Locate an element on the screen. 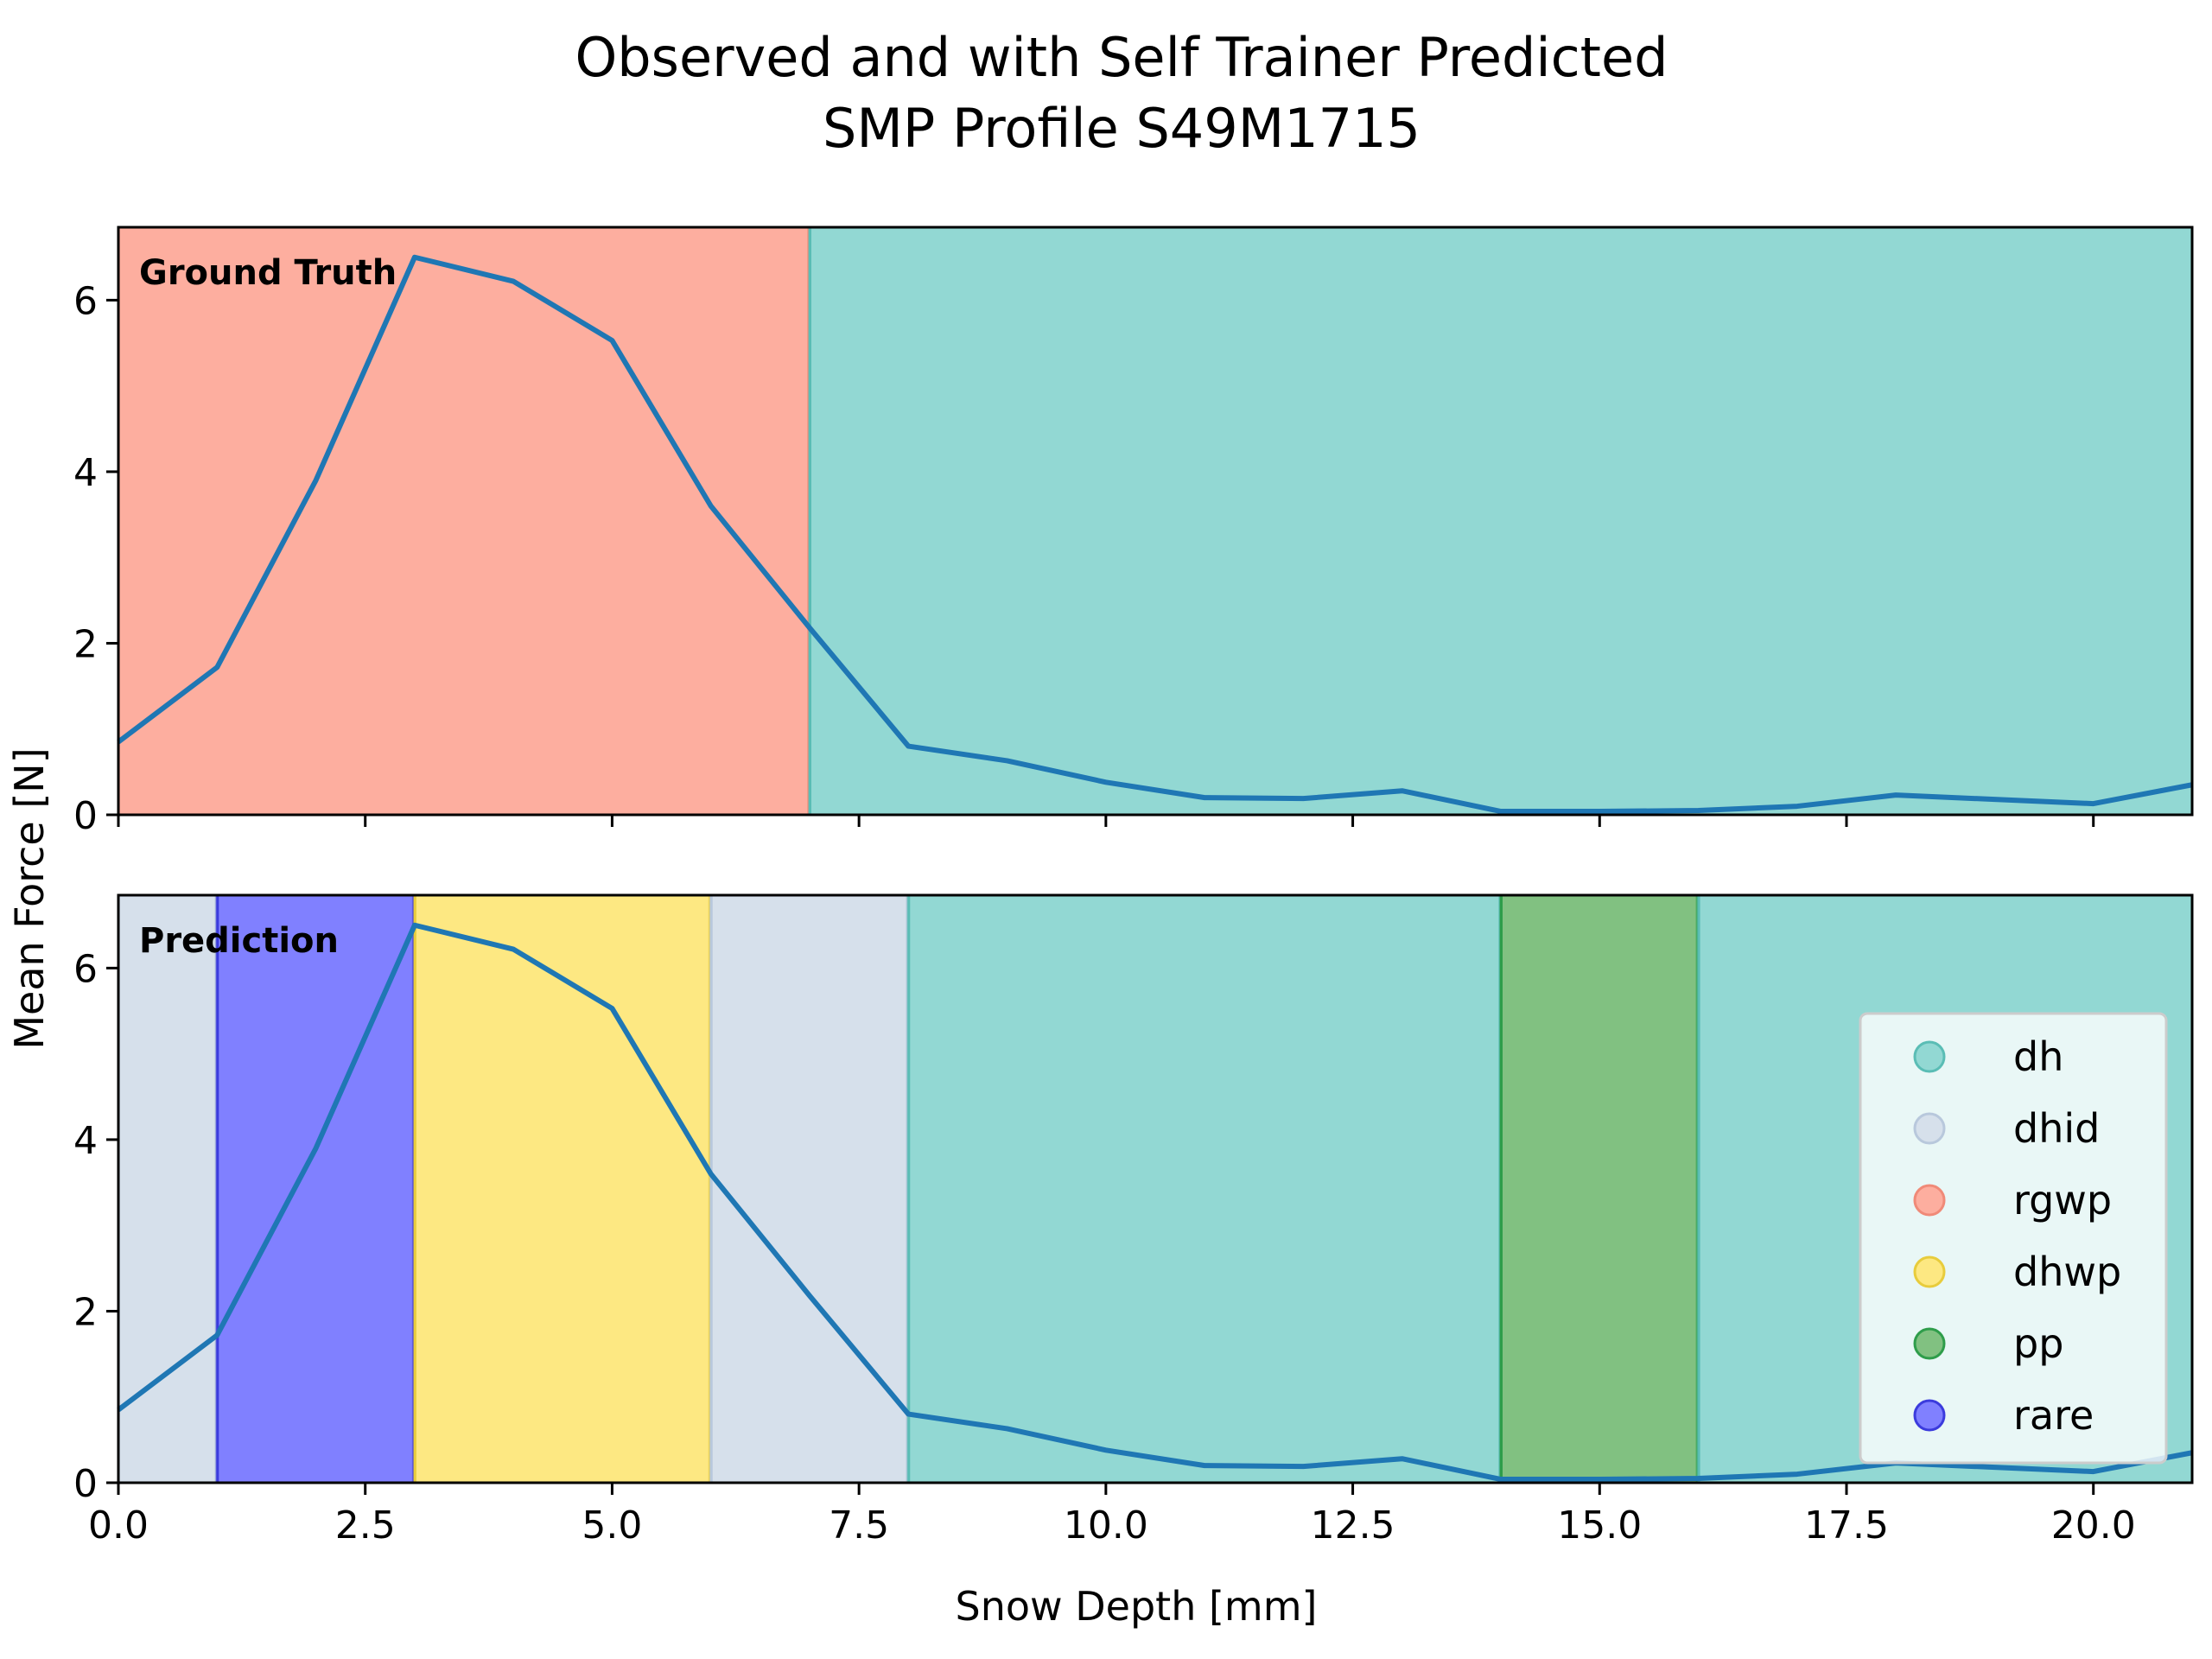 Image resolution: width=2212 pixels, height=1659 pixels. chart-title-line-2: SMP Profile S49M1715 is located at coordinates (1122, 128).